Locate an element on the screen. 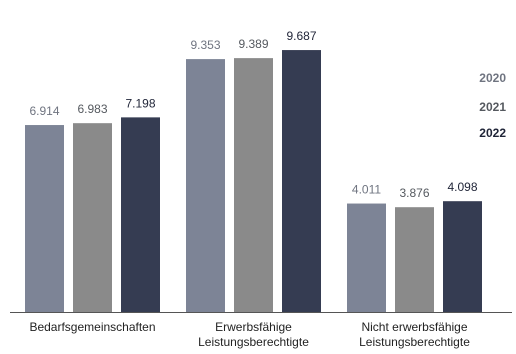 The width and height of the screenshot is (516, 354). value-label-2021-2: 3.876 is located at coordinates (414, 193).